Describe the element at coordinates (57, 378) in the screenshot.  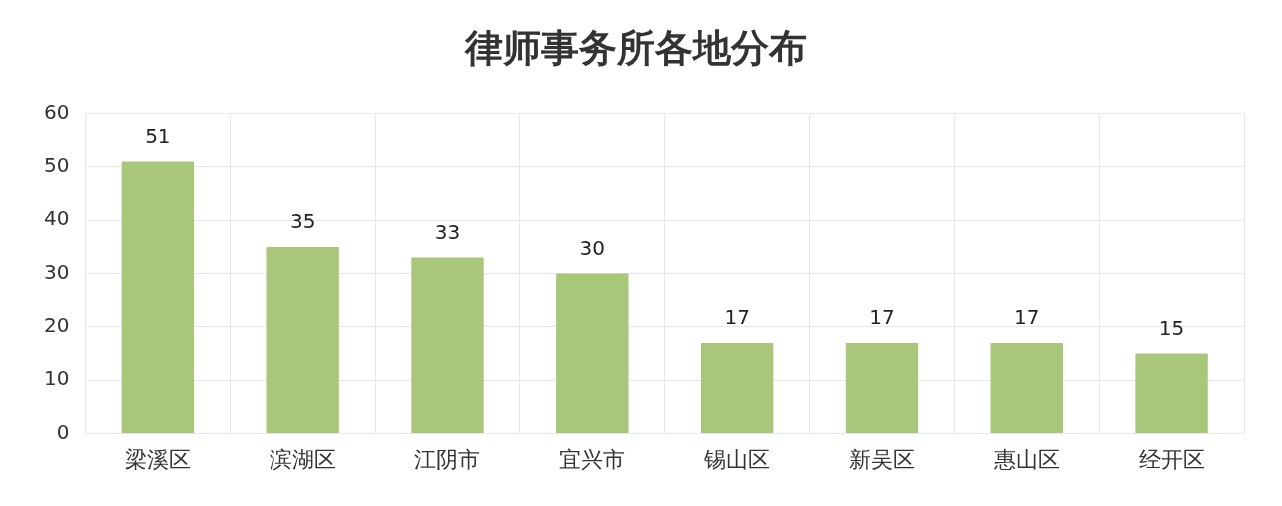
I see `y-tick-label: 10` at that location.